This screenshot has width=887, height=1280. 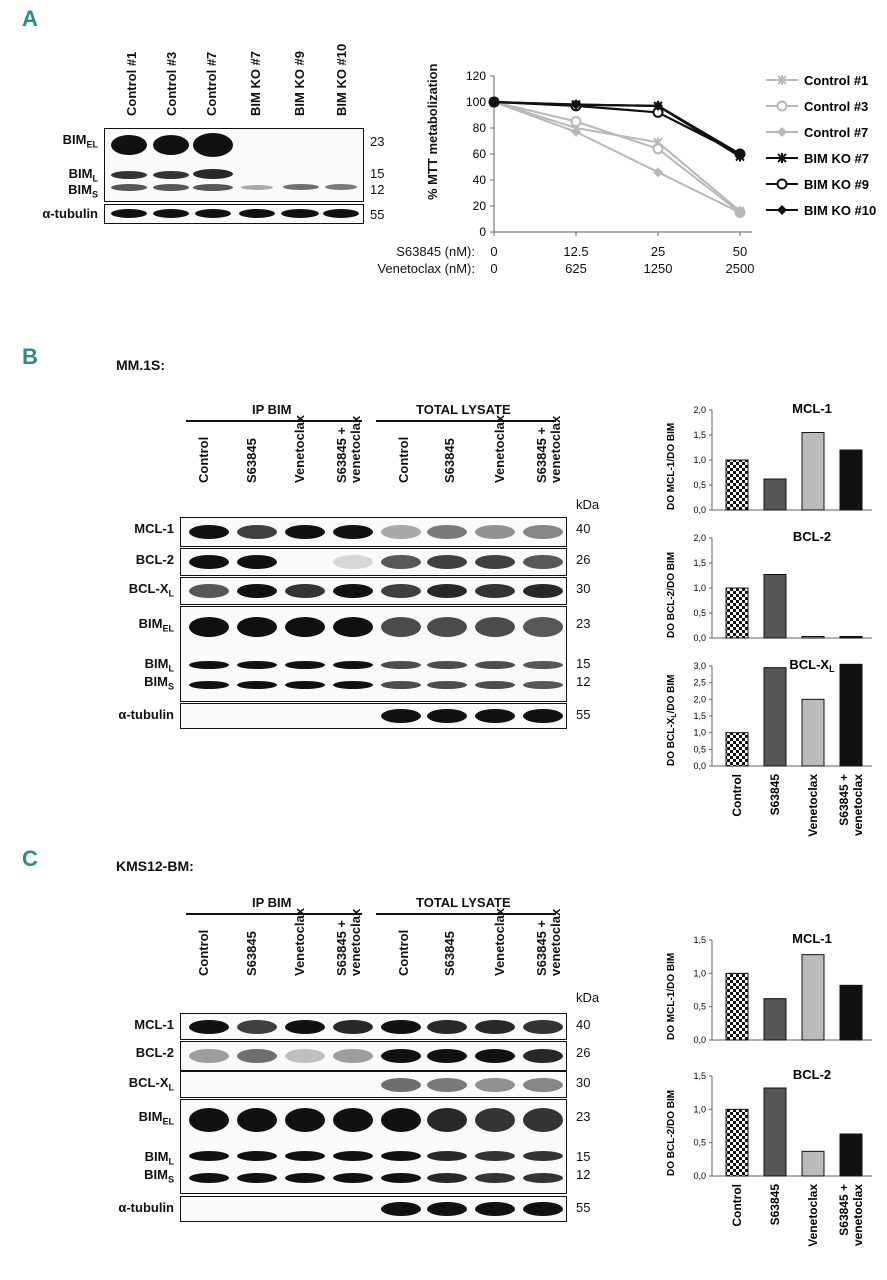 I want to click on legend-label: BIM KO #10, so click(x=840, y=210).